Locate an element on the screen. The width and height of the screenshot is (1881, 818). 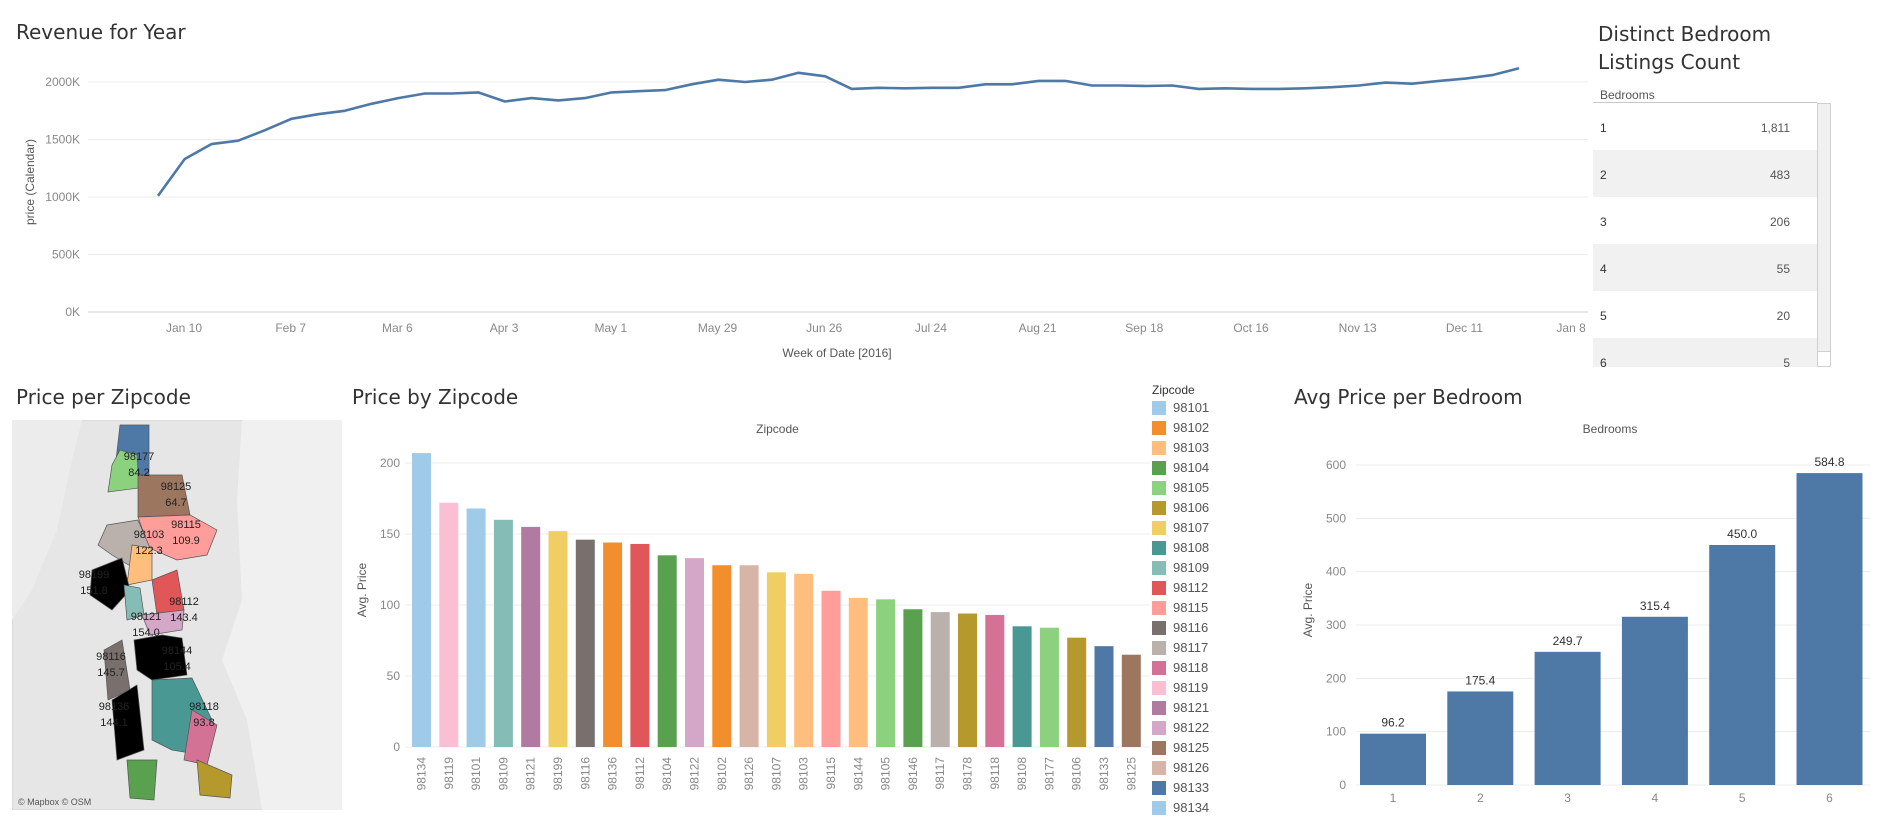
bedbar-x-tick: 4 is located at coordinates (1655, 798).